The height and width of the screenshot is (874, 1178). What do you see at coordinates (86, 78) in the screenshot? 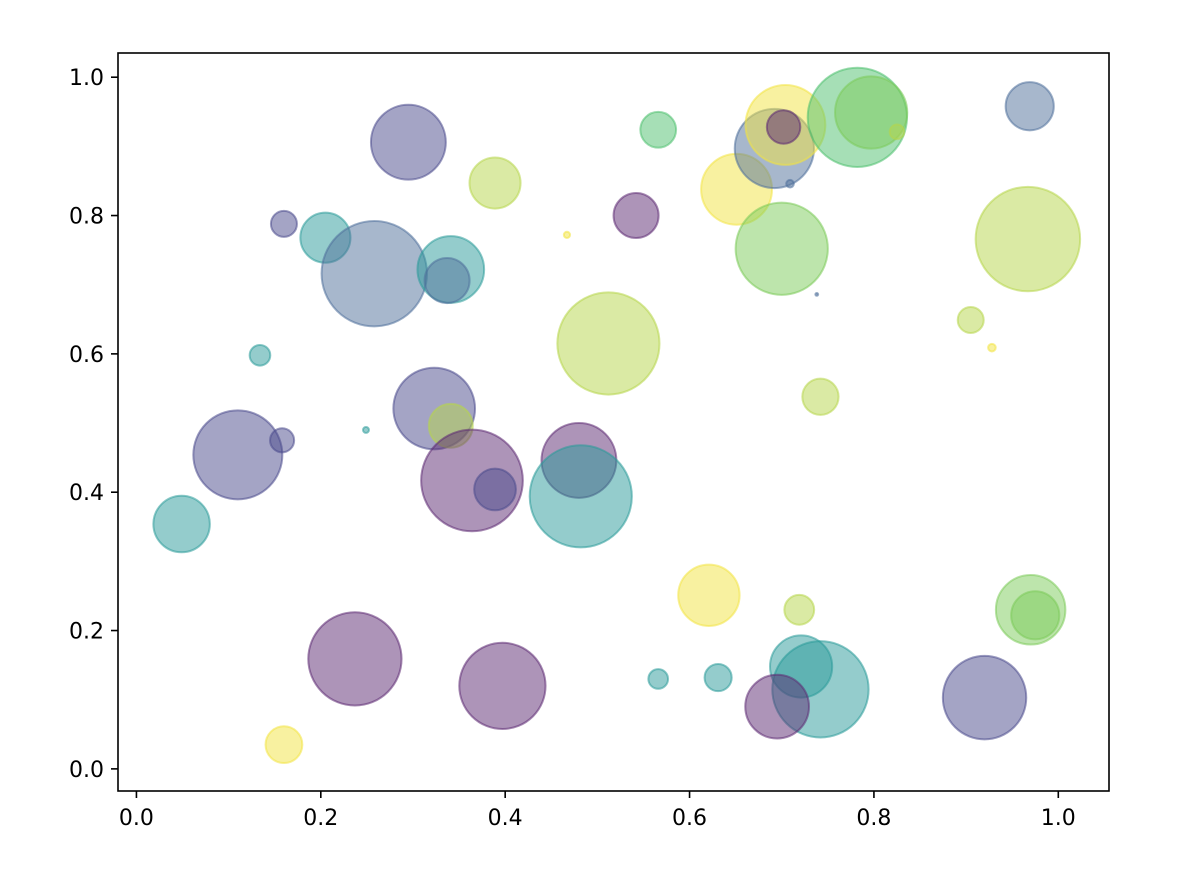
I see `y-tick-label-5: 1.0` at bounding box center [86, 78].